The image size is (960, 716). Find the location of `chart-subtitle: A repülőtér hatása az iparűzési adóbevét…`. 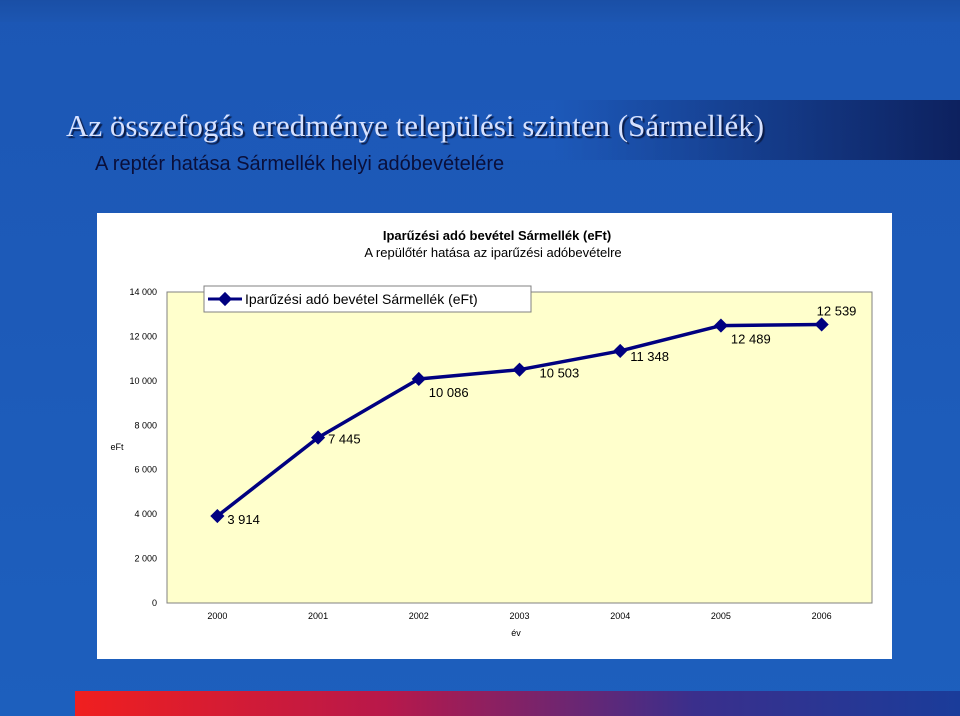

chart-subtitle: A repülőtér hatása az iparűzési adóbevét… is located at coordinates (492, 252).